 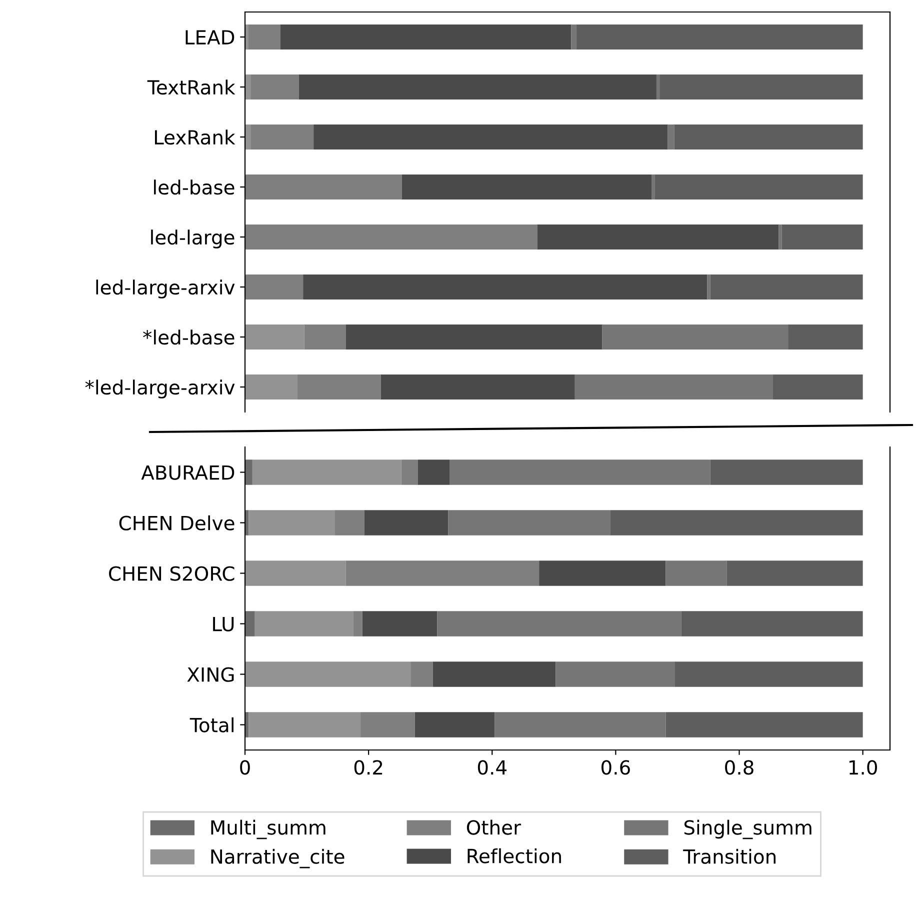 What do you see at coordinates (171, 573) in the screenshot?
I see `y-tick-label: CHEN S2ORC` at bounding box center [171, 573].